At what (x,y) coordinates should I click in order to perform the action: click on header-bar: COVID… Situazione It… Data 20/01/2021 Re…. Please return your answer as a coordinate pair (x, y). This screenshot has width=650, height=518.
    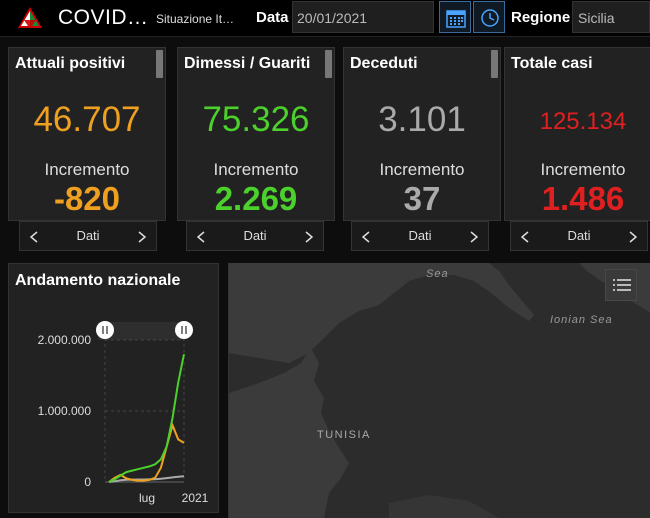
    Looking at the image, I should click on (325, 18).